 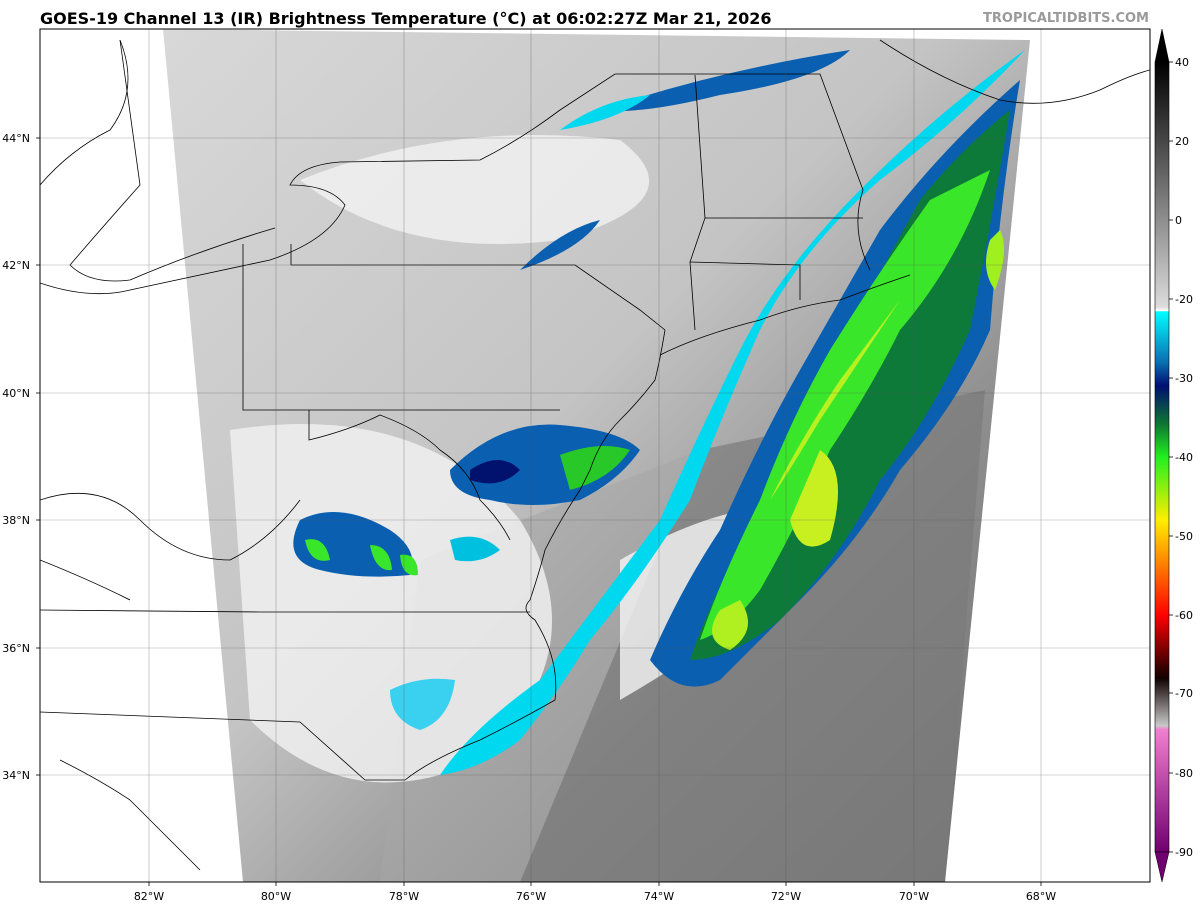 What do you see at coordinates (1178, 220) in the screenshot?
I see `colorbar-tick: 0` at bounding box center [1178, 220].